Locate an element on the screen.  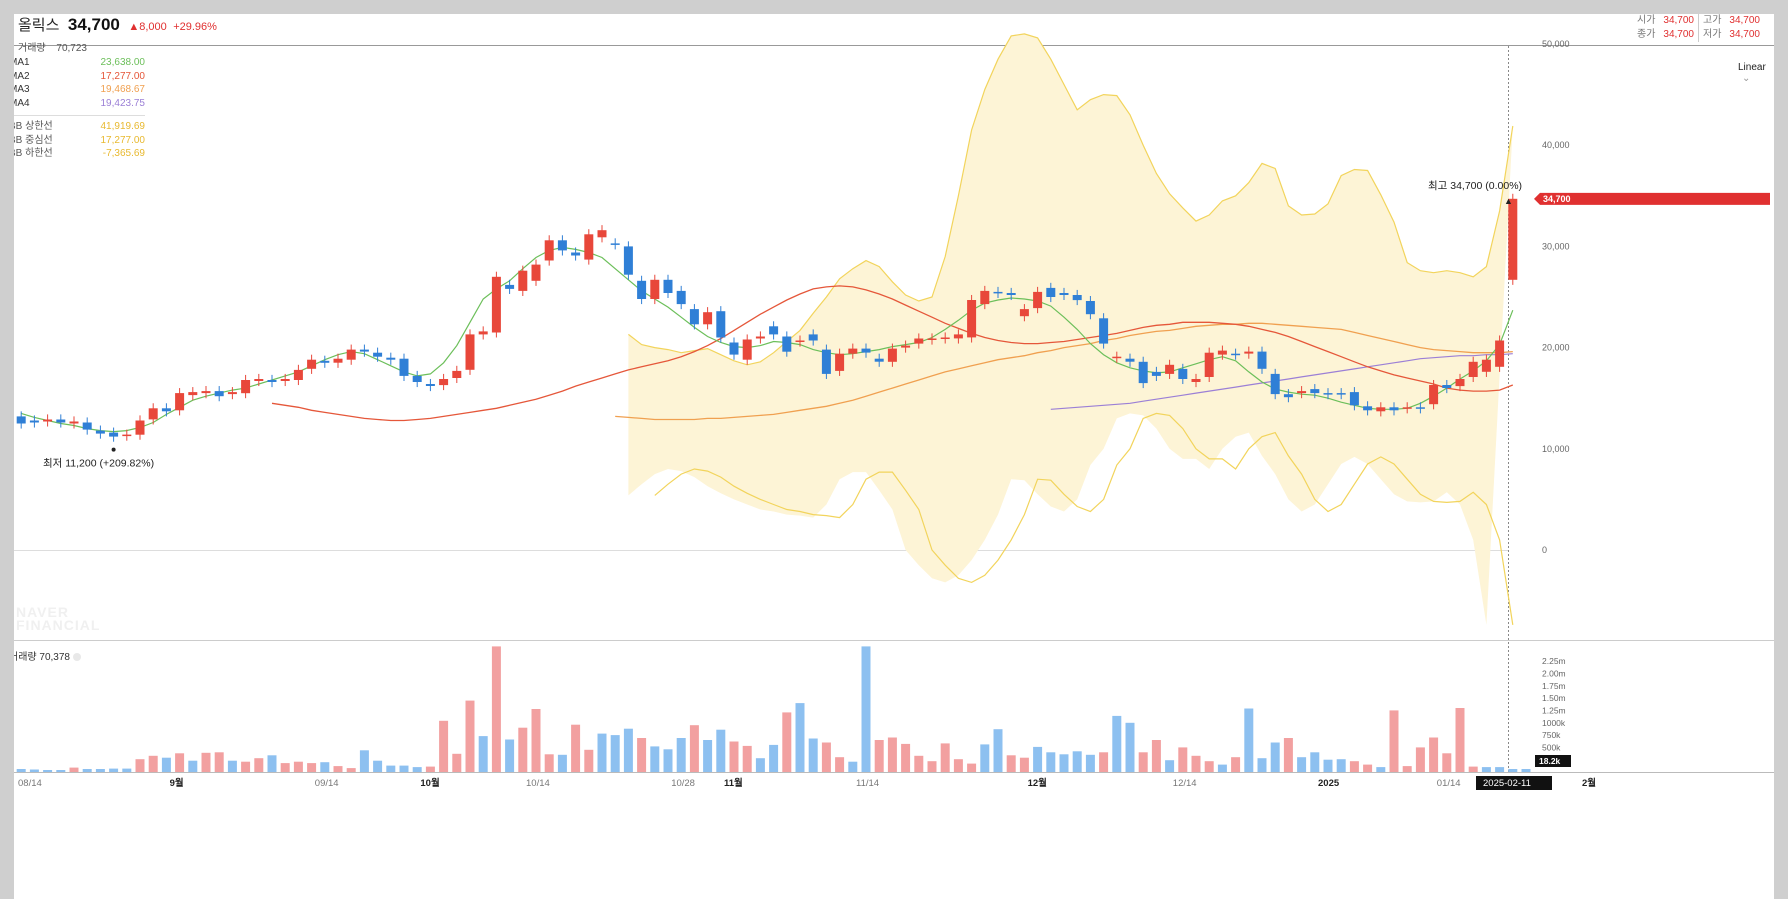
legend-ma2: MA2 17,277.00 is located at coordinates (79, 77).